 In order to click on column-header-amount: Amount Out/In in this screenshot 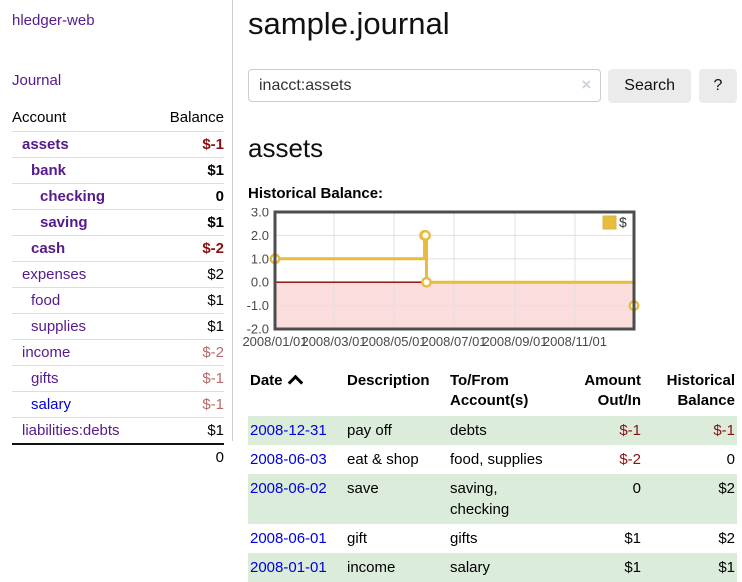, I will do `click(612, 390)`.